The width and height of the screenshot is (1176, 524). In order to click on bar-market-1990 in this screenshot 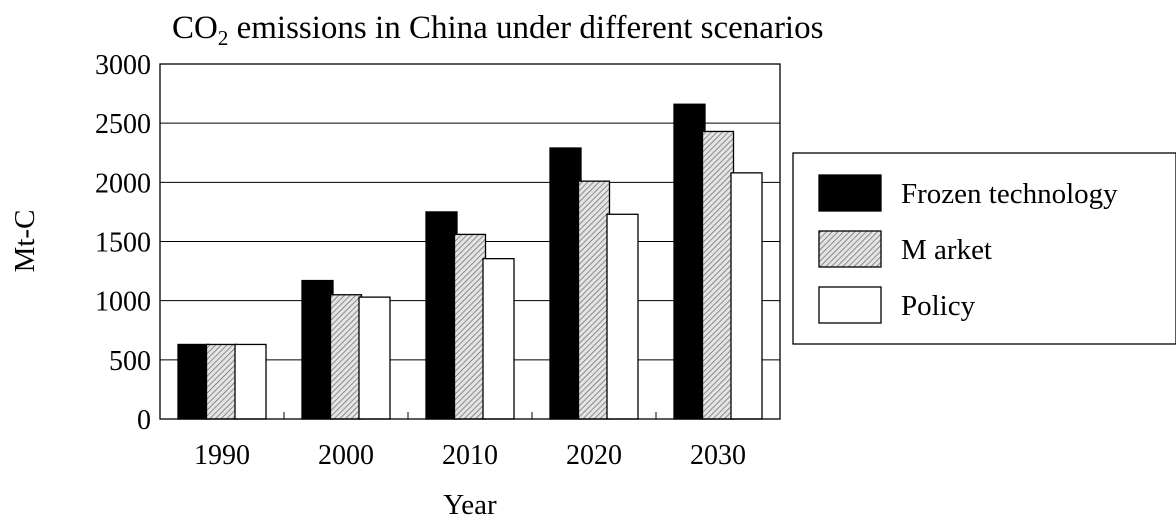, I will do `click(222, 381)`.